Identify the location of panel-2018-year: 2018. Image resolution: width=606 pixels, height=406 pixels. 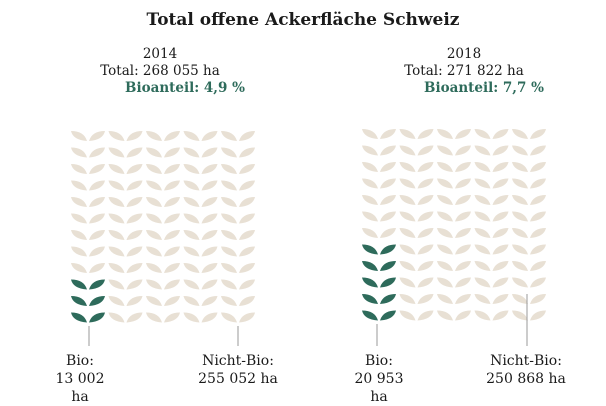
(464, 54).